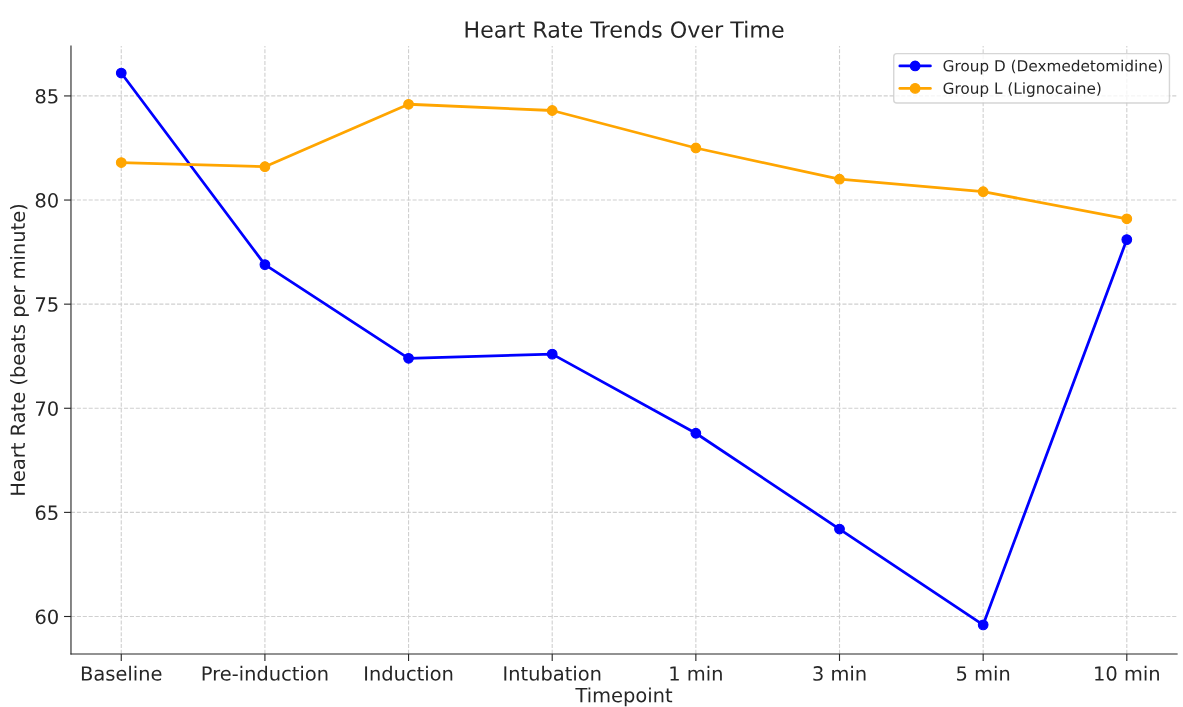 This screenshot has width=1183, height=707. What do you see at coordinates (46, 200) in the screenshot?
I see `y-tick-label: 80` at bounding box center [46, 200].